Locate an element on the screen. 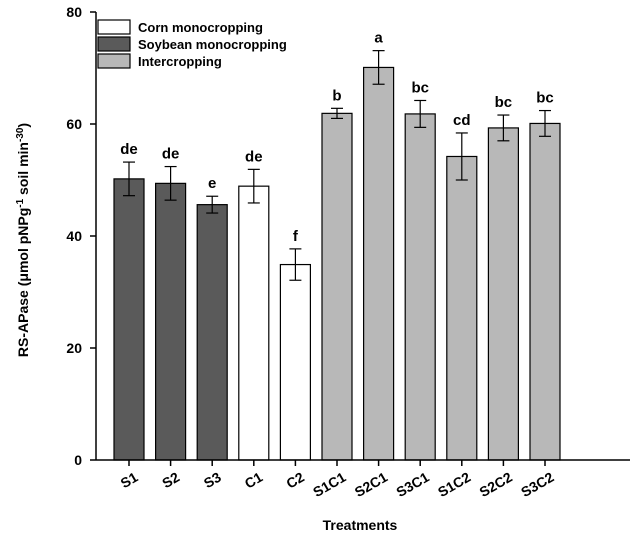  y-tick-label: 40 is located at coordinates (74, 236).